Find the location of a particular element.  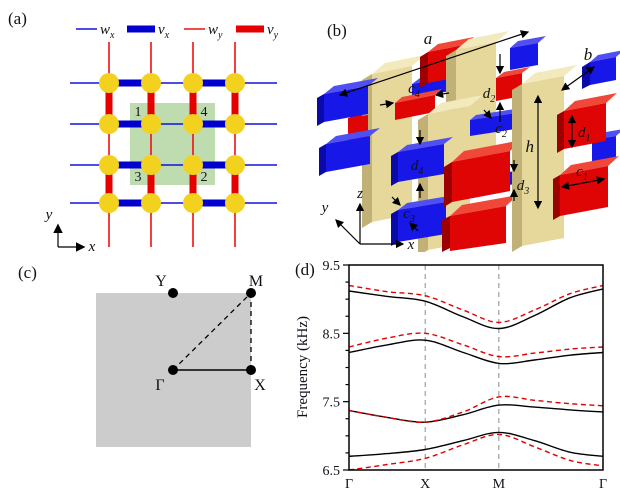

dim-label-d3: d3 is located at coordinates (523, 187).